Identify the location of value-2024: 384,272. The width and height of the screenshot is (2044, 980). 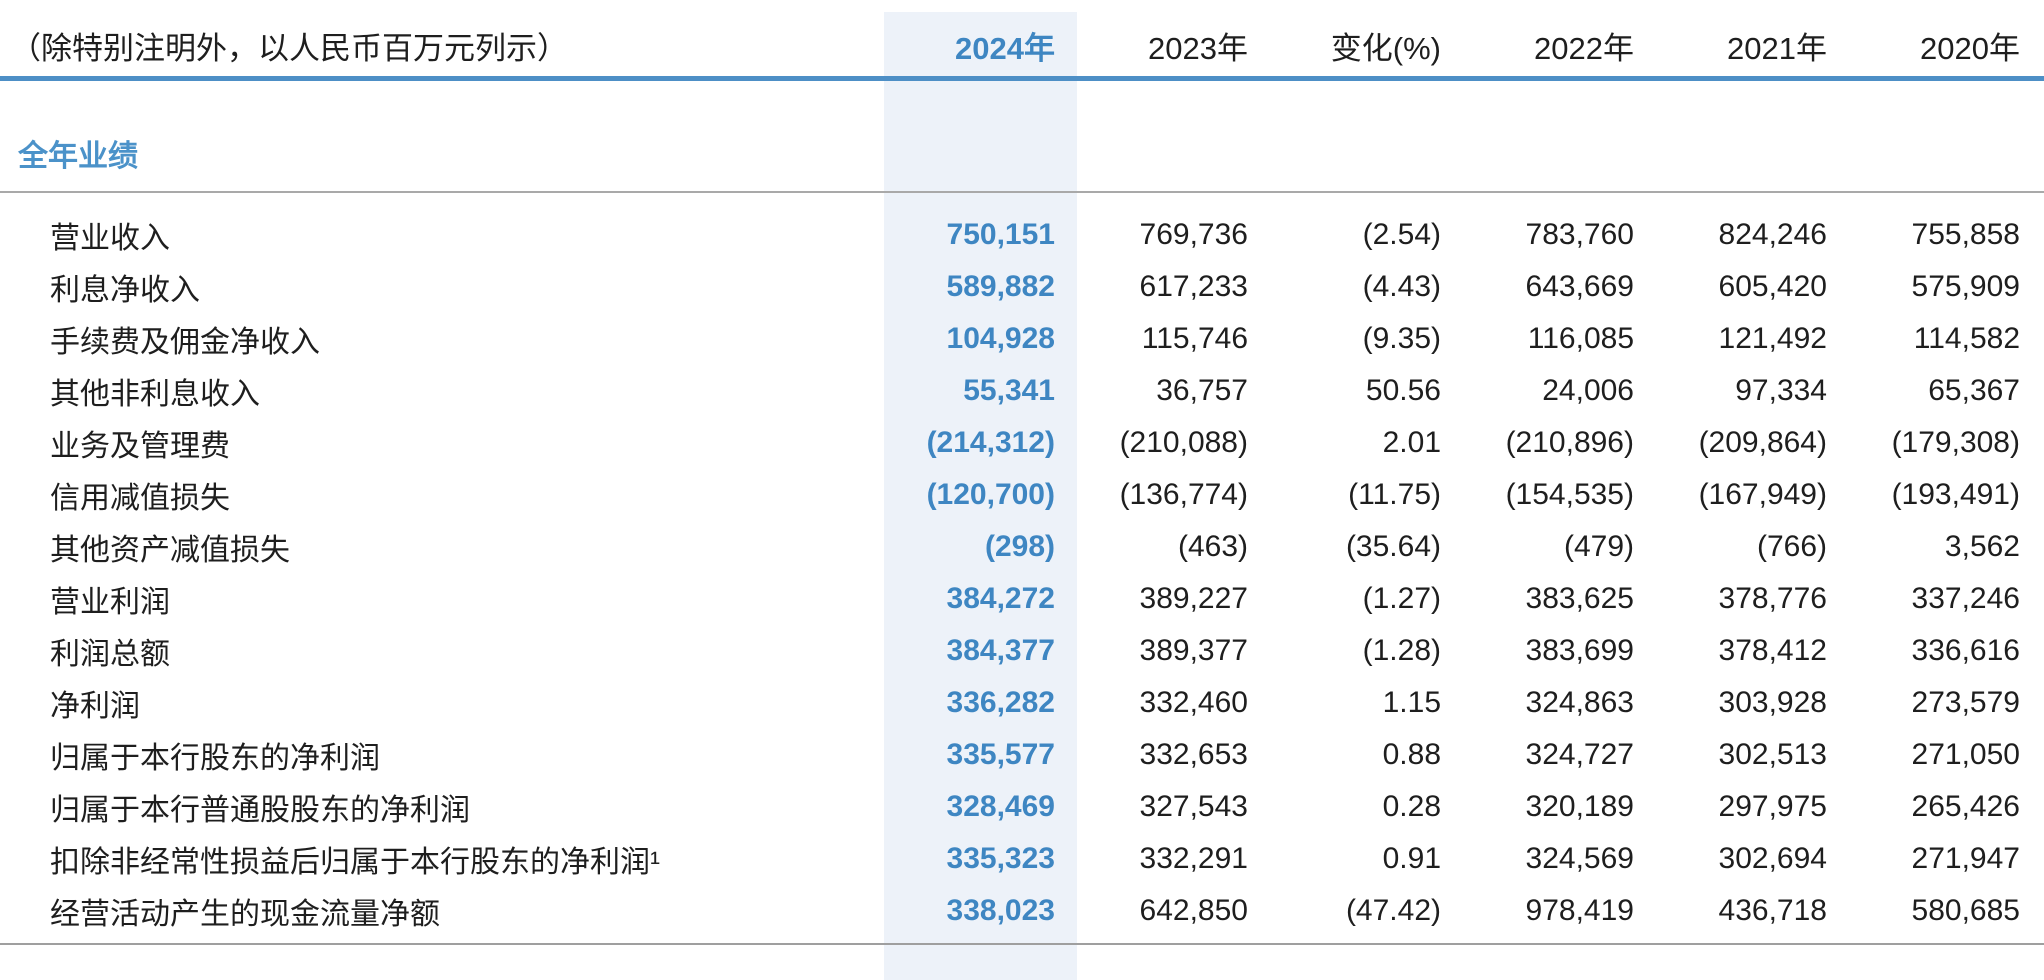
(1000, 598).